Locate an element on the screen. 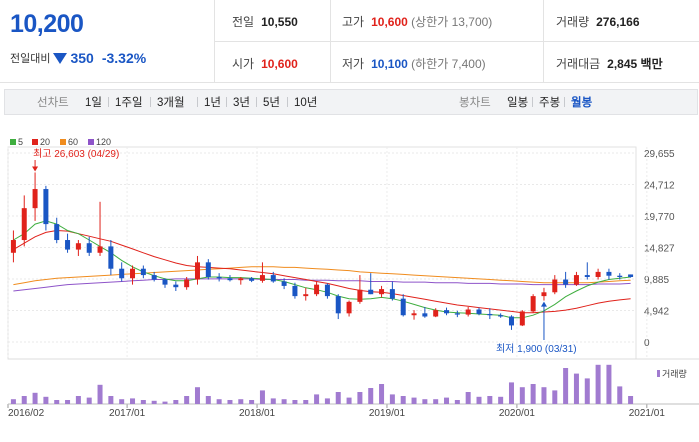 The width and height of the screenshot is (699, 442). stat-turnover: 거래대금 2,845 백만 is located at coordinates (609, 64).